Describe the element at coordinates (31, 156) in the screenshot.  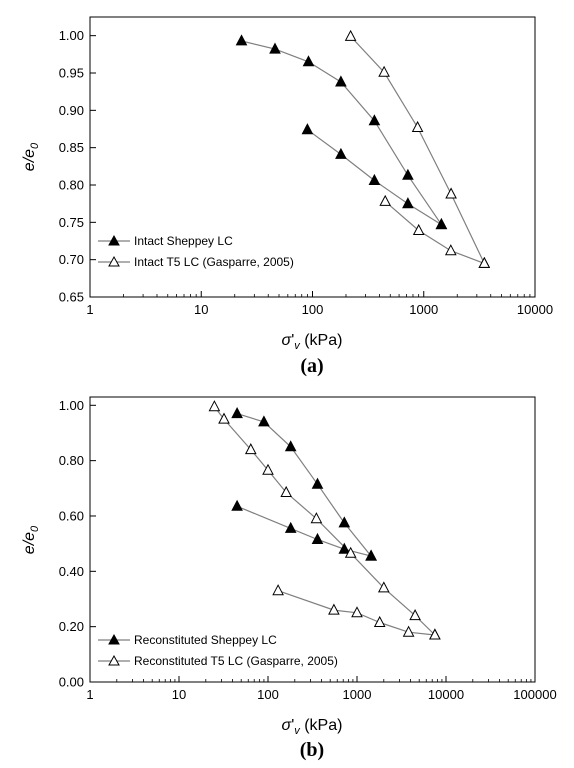
I see `y-axis-label-a: e/e0` at that location.